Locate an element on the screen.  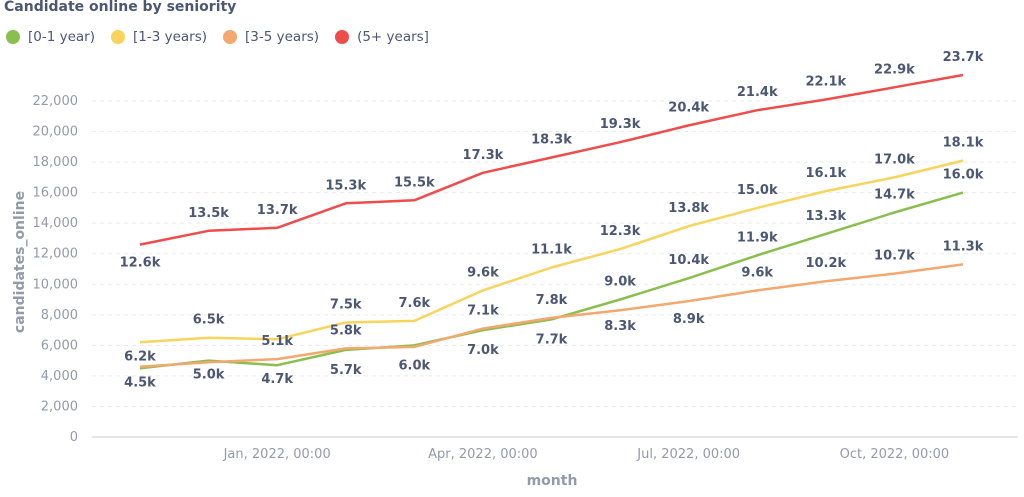
y-tick-label: 0 is located at coordinates (74, 437).